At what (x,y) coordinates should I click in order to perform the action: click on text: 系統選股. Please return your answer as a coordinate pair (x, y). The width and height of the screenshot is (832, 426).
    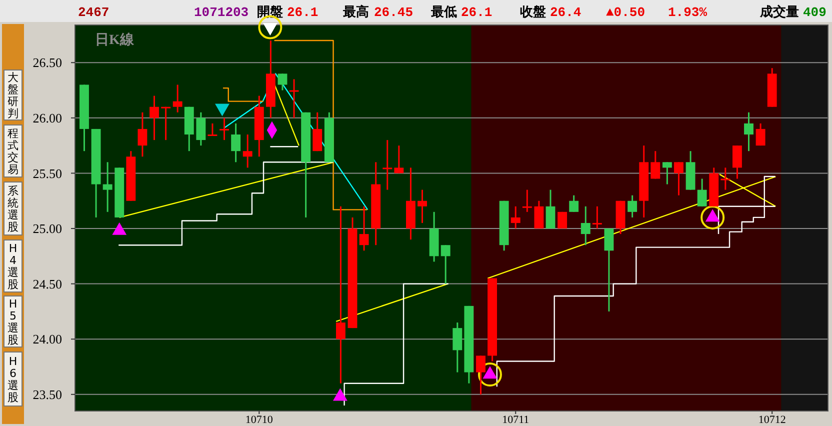
    Looking at the image, I should click on (13, 209).